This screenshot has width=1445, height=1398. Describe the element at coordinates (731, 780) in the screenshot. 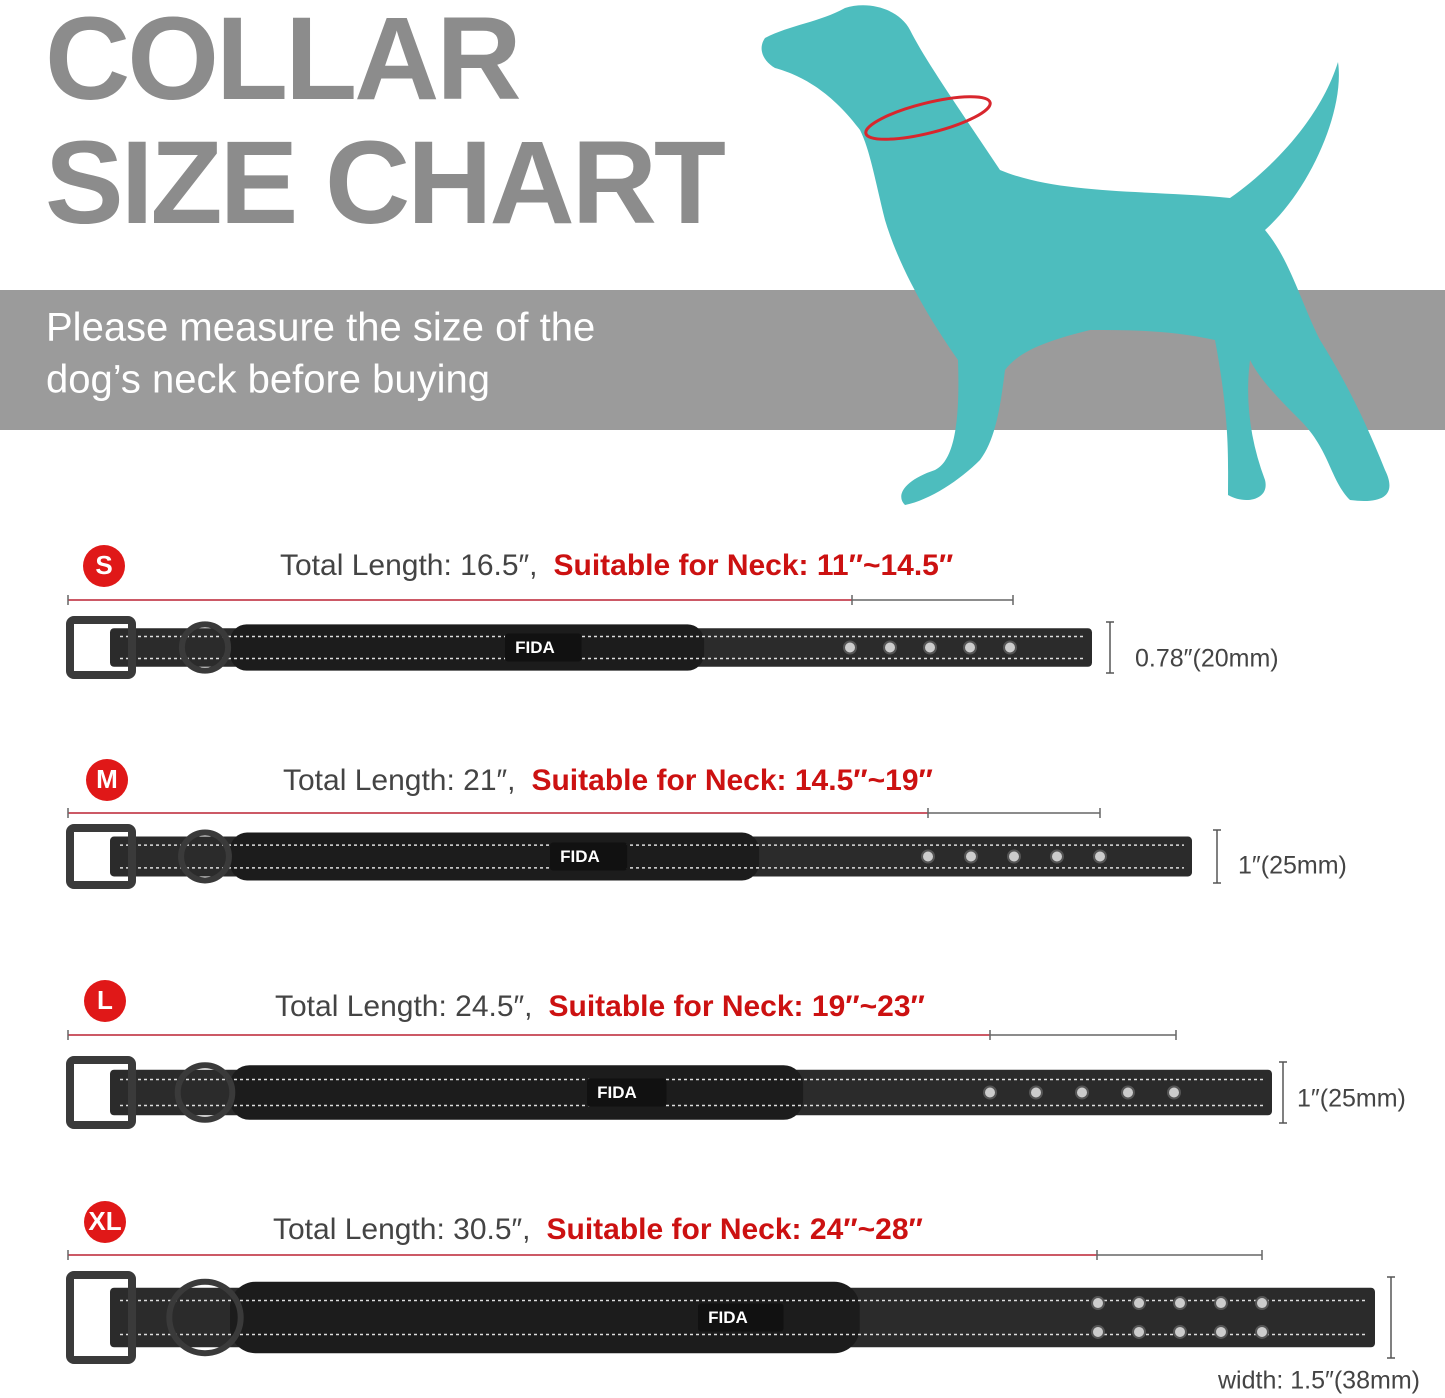

I see `suitable-neck: Suitable for Neck: 14.5″~19″` at that location.